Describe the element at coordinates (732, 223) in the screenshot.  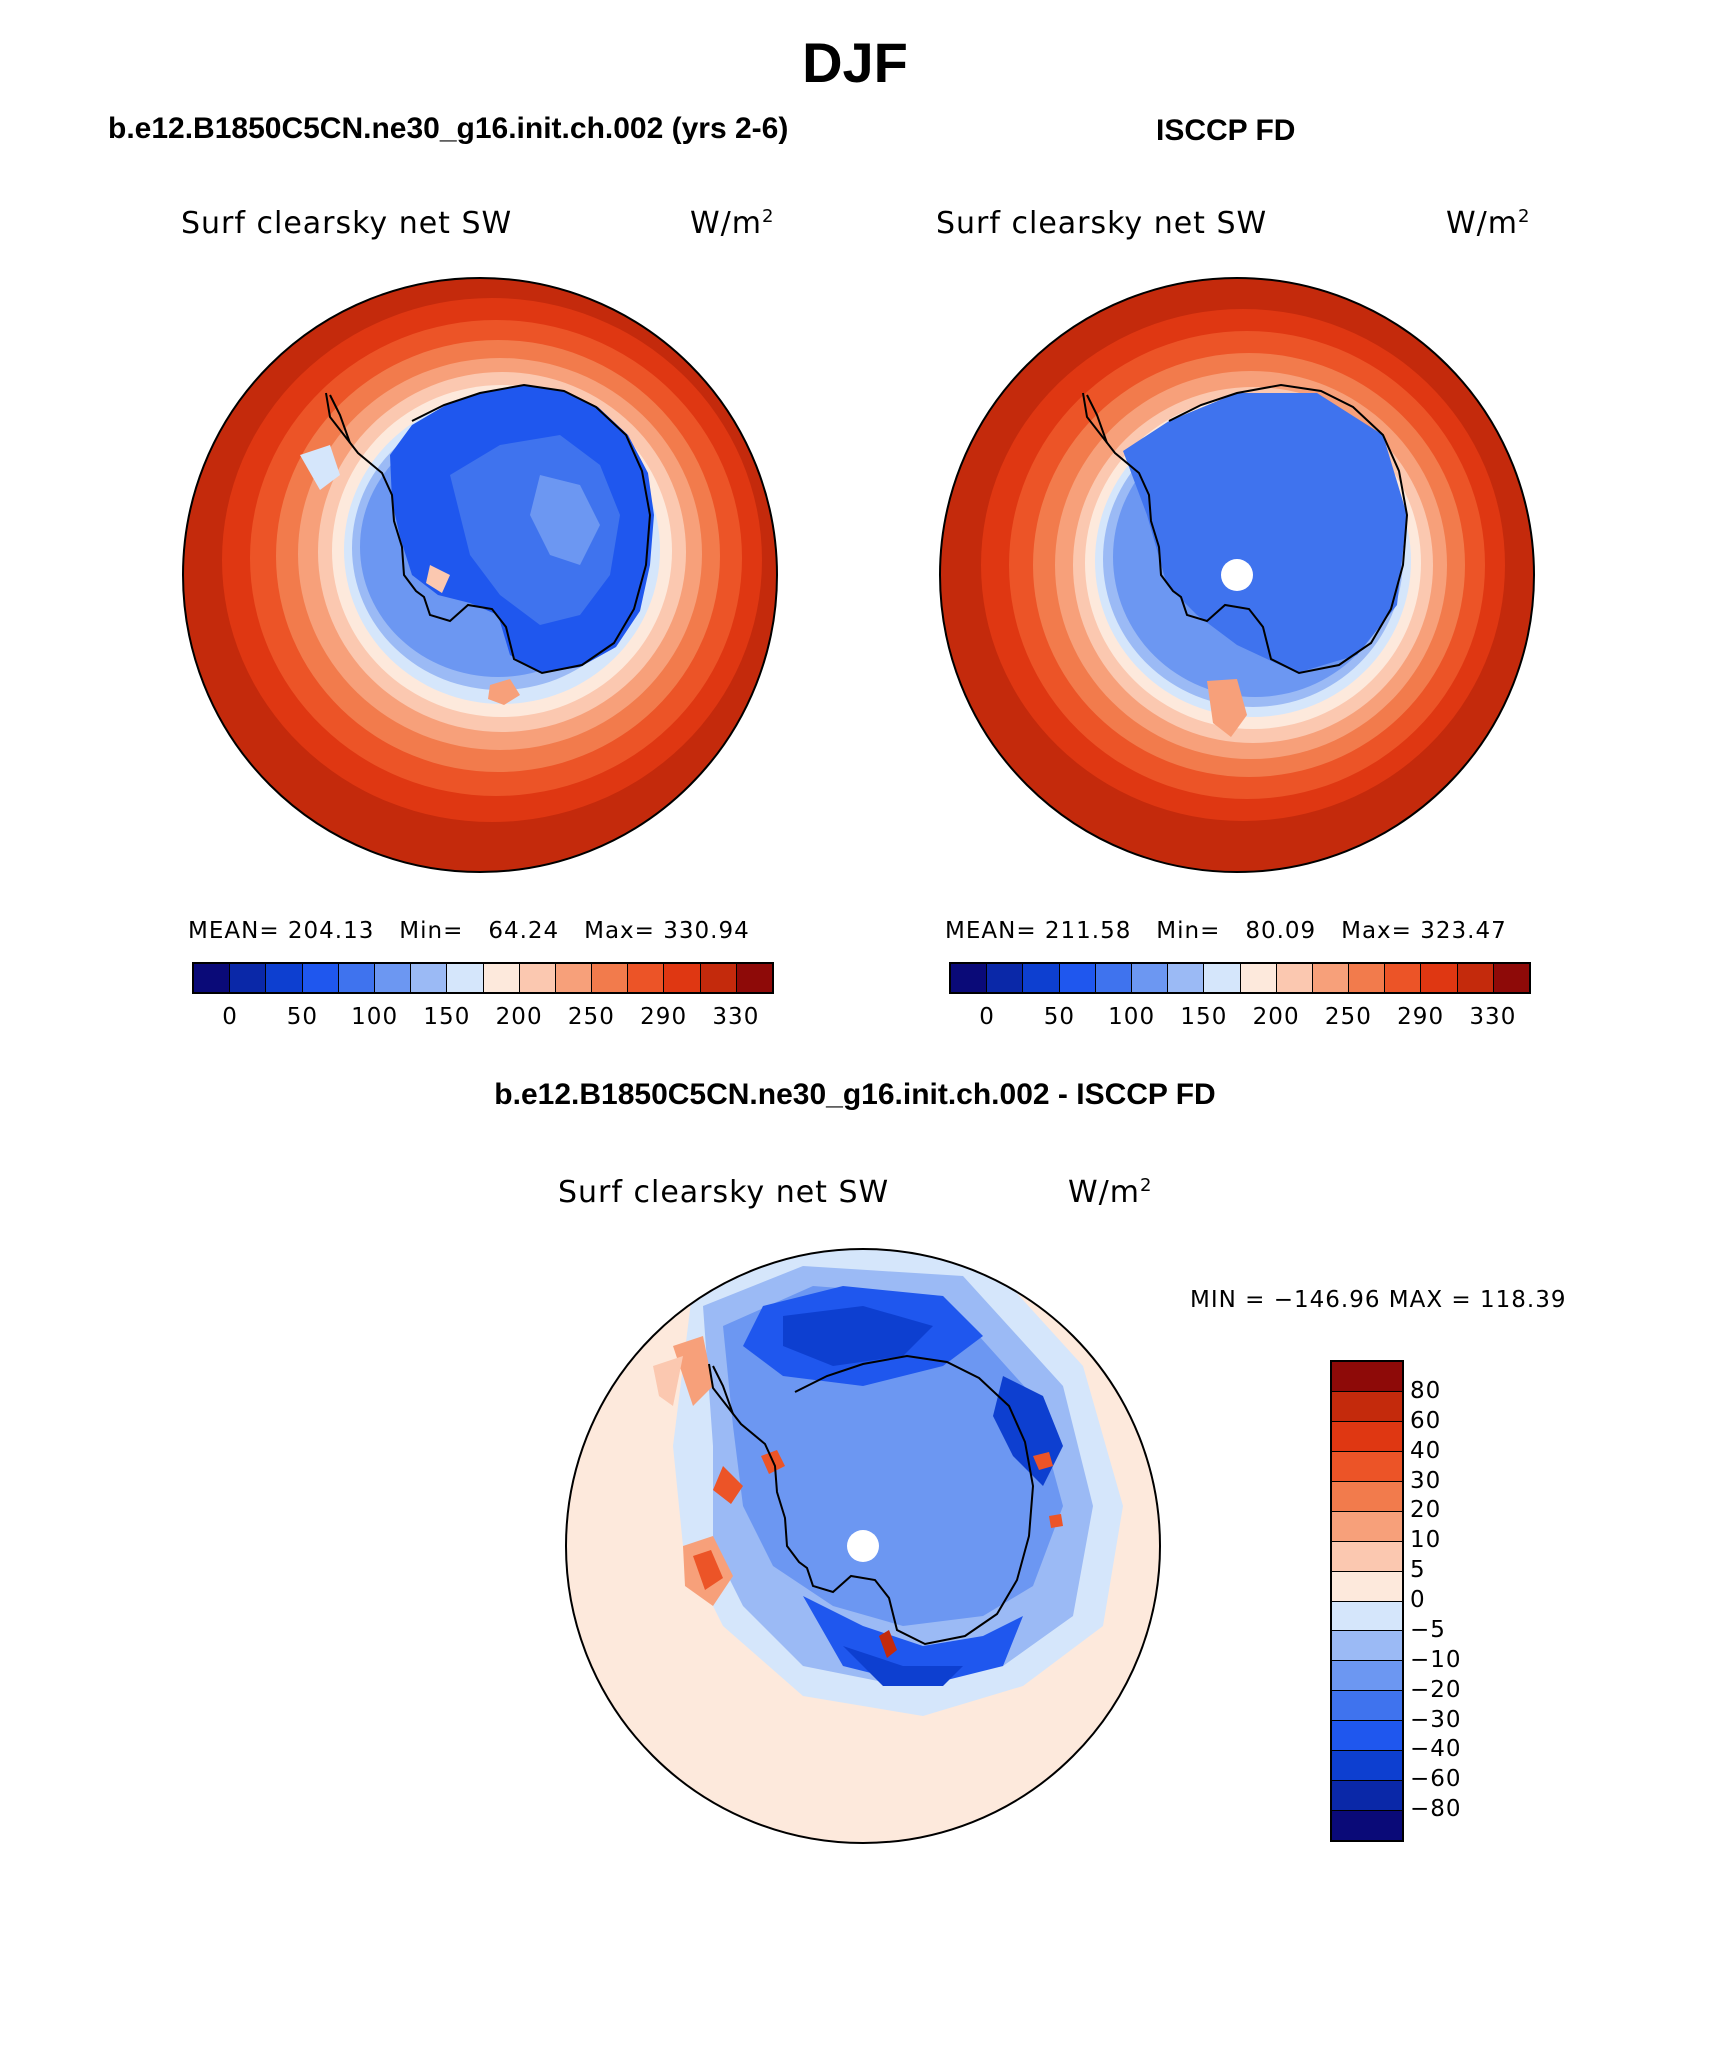
I see `left-units-label: W/m2` at that location.